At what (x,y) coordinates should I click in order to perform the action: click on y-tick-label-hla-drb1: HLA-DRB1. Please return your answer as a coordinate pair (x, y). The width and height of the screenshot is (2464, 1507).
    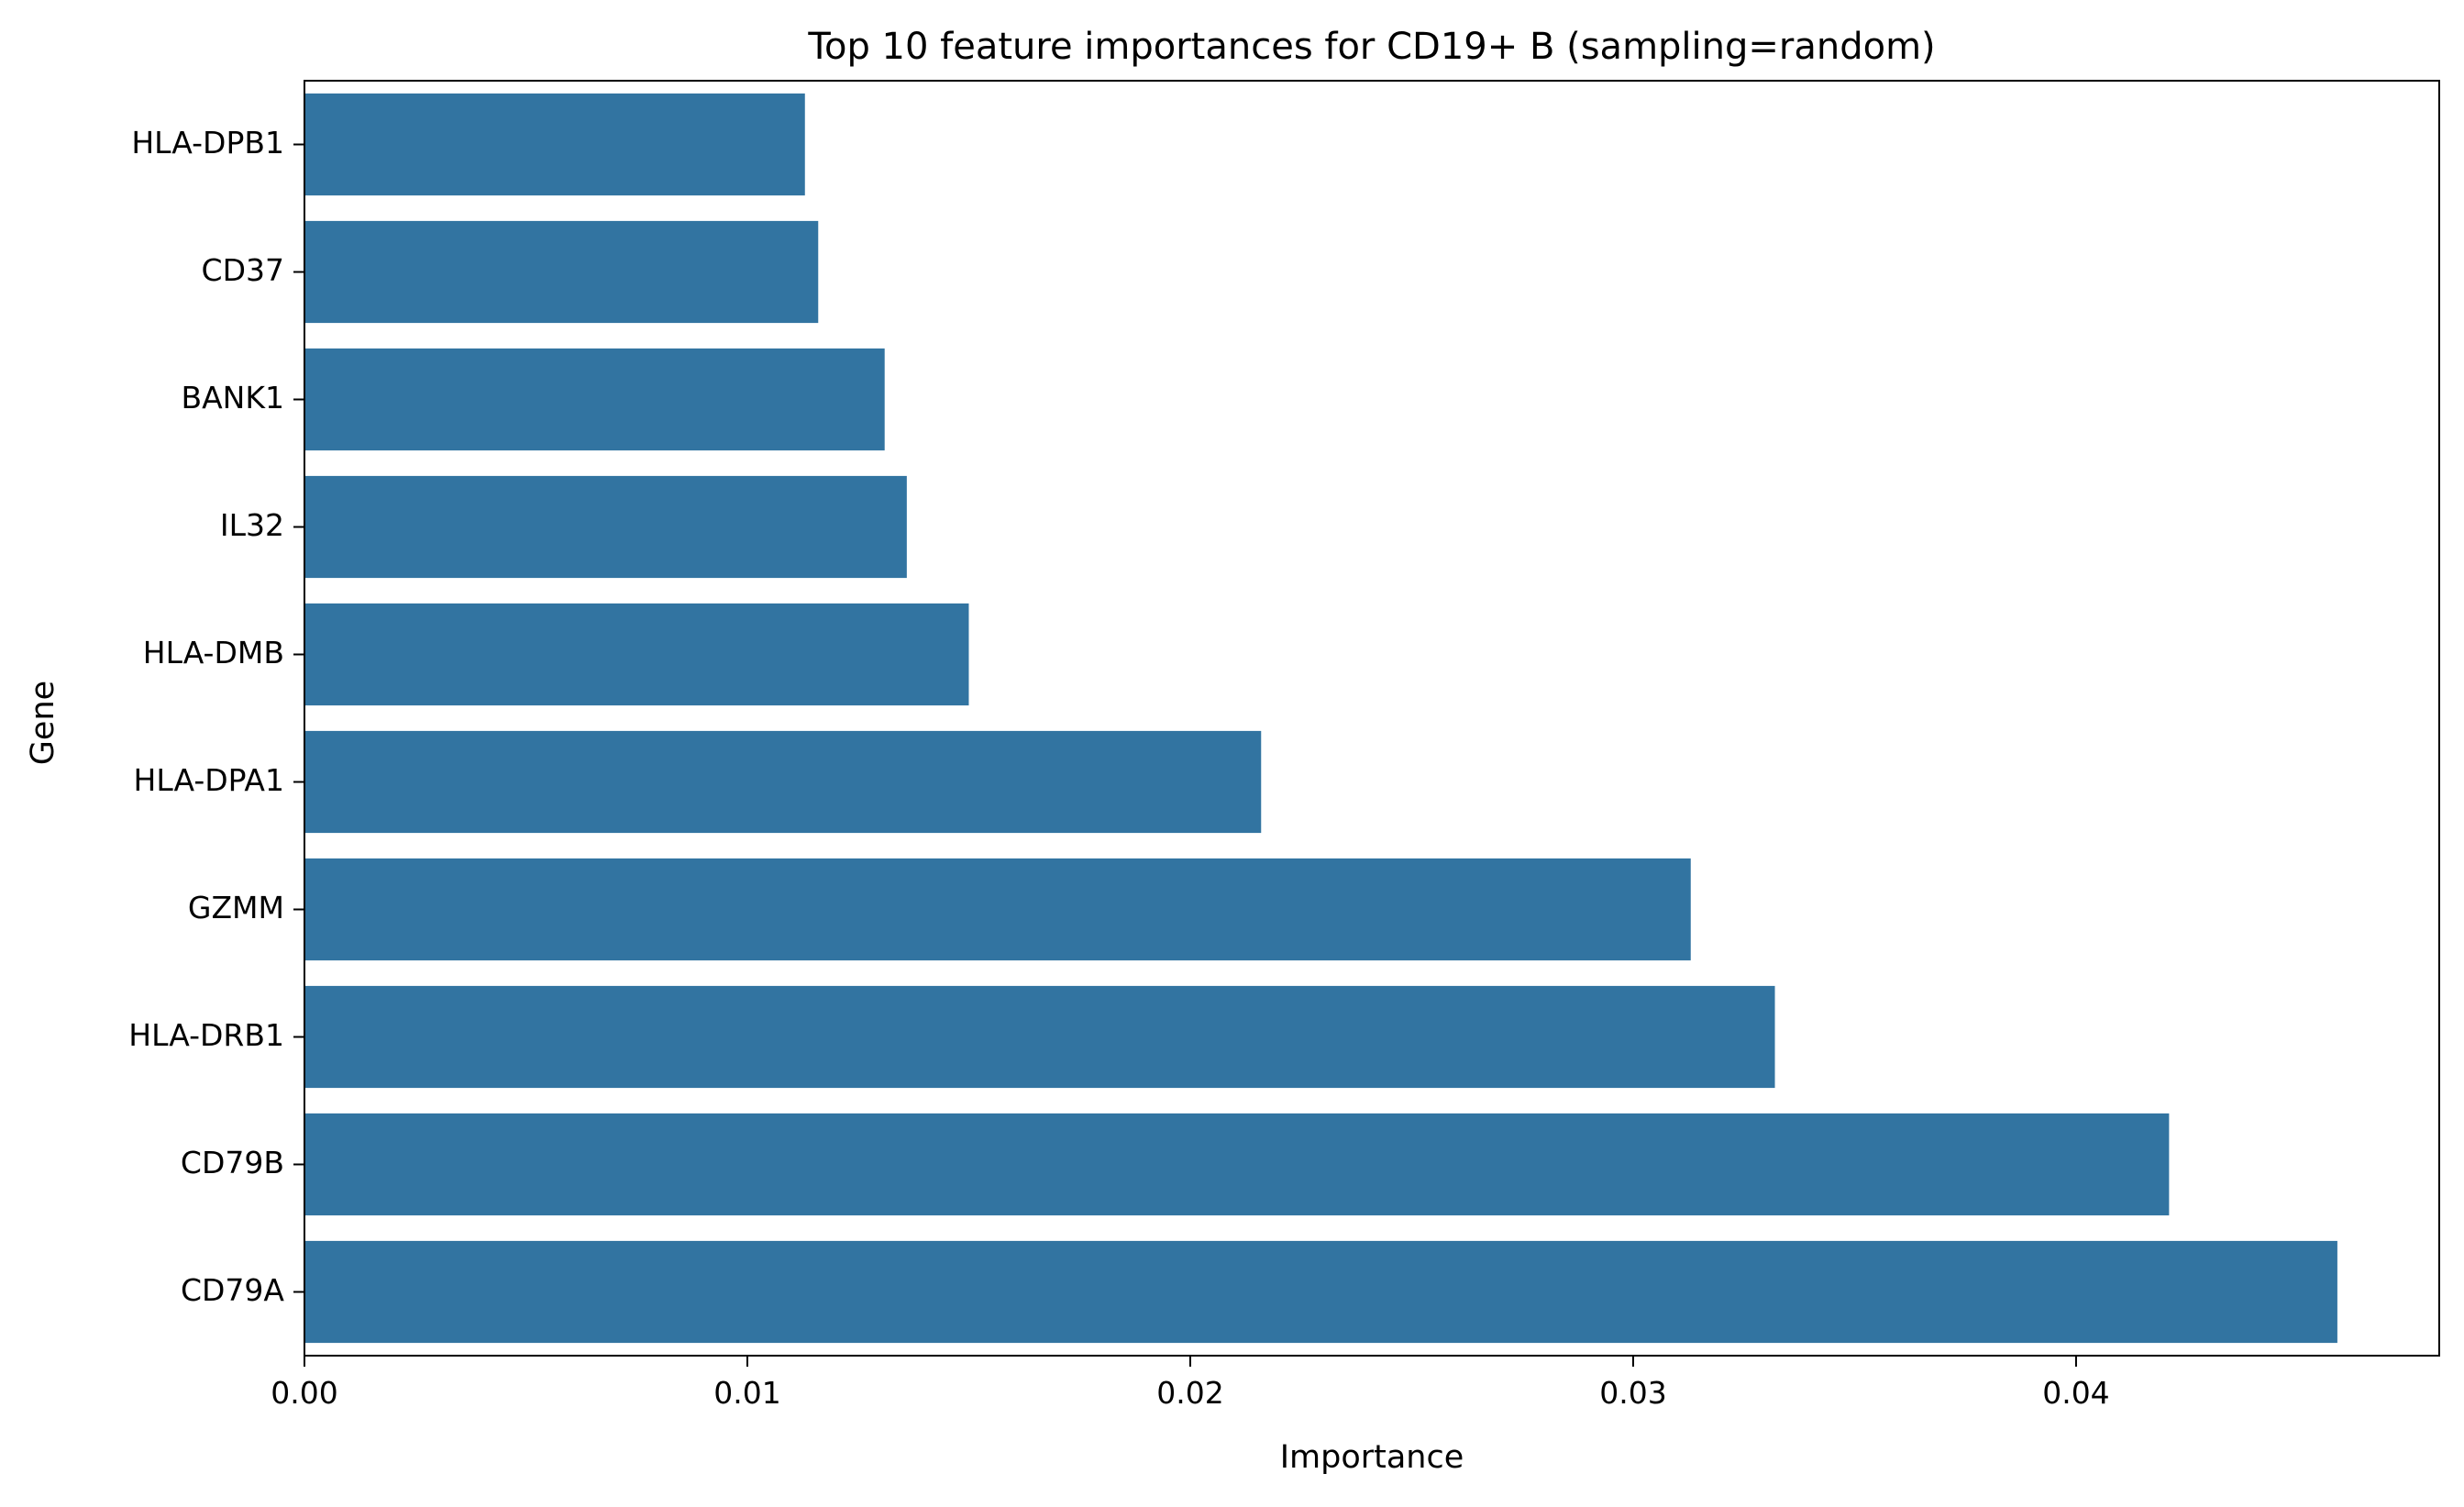
    Looking at the image, I should click on (206, 1035).